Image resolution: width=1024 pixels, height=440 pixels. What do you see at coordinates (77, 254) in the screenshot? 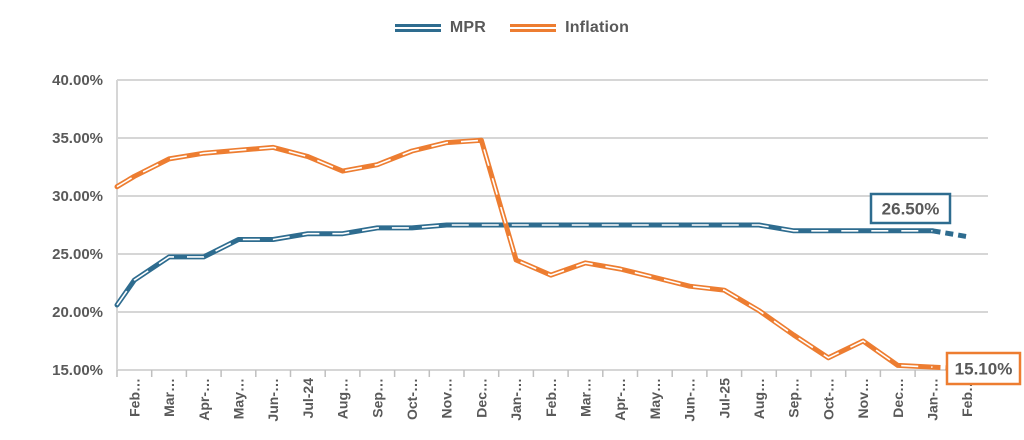
I see `y-axis-label: 25.00%` at bounding box center [77, 254].